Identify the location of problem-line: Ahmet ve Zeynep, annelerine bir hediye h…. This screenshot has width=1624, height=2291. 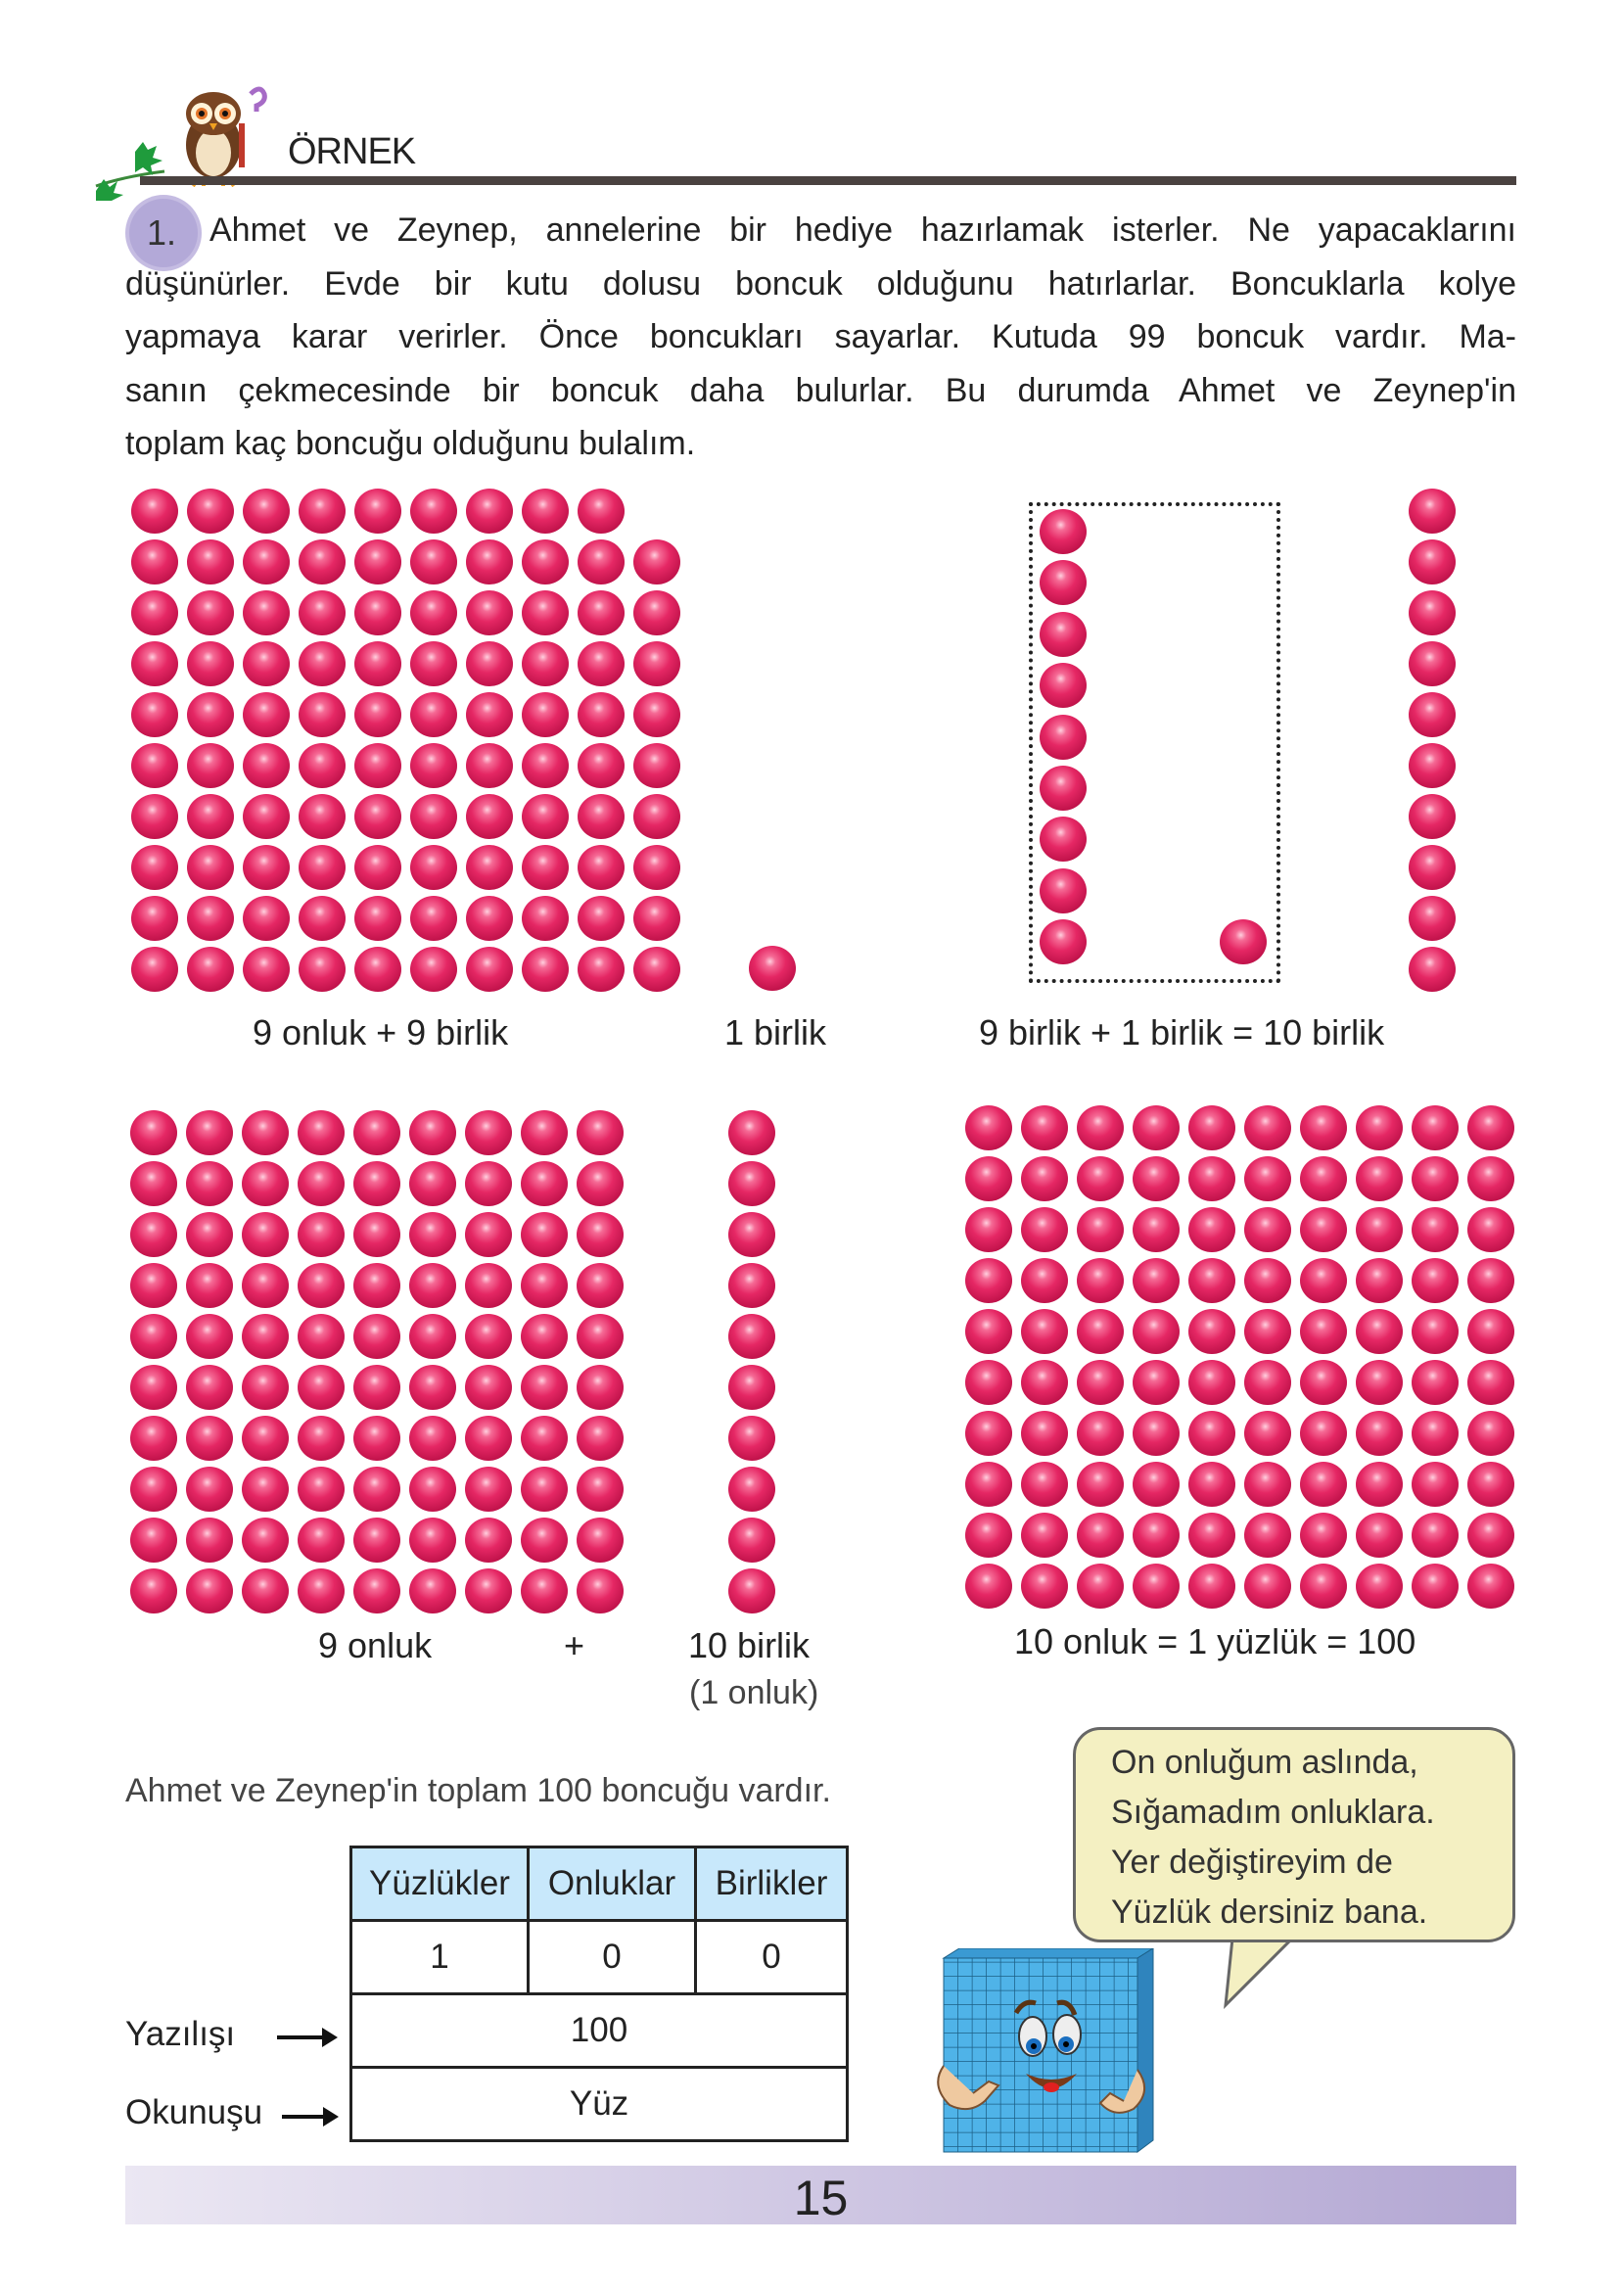
(863, 230).